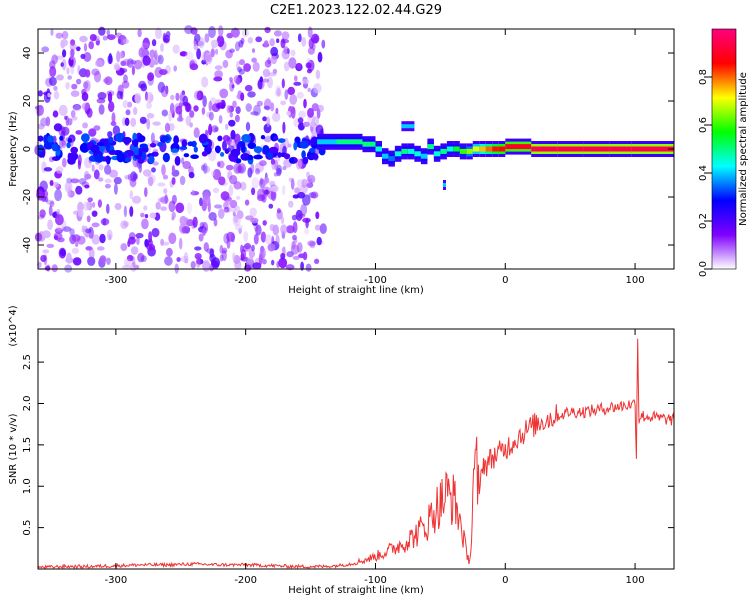  I want to click on colorbar-tick-label: 0.0, so click(703, 269).